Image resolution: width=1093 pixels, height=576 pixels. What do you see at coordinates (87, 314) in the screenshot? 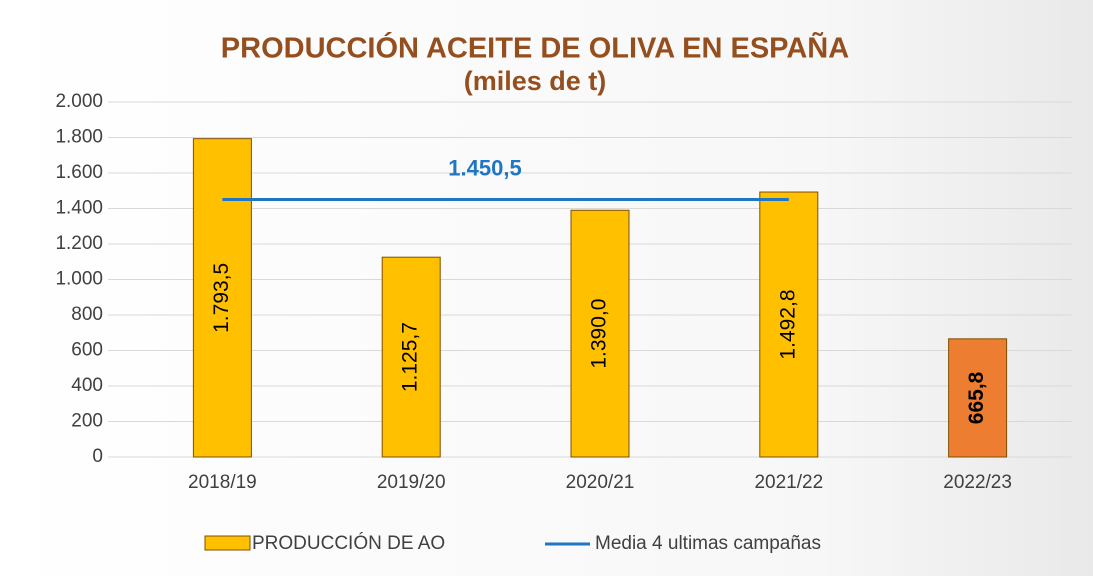
I see `y-tick-label: 800` at bounding box center [87, 314].